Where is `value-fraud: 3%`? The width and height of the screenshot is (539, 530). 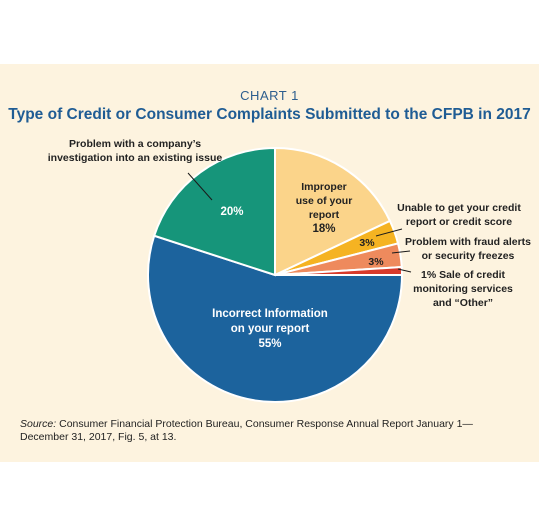 value-fraud: 3% is located at coordinates (376, 262).